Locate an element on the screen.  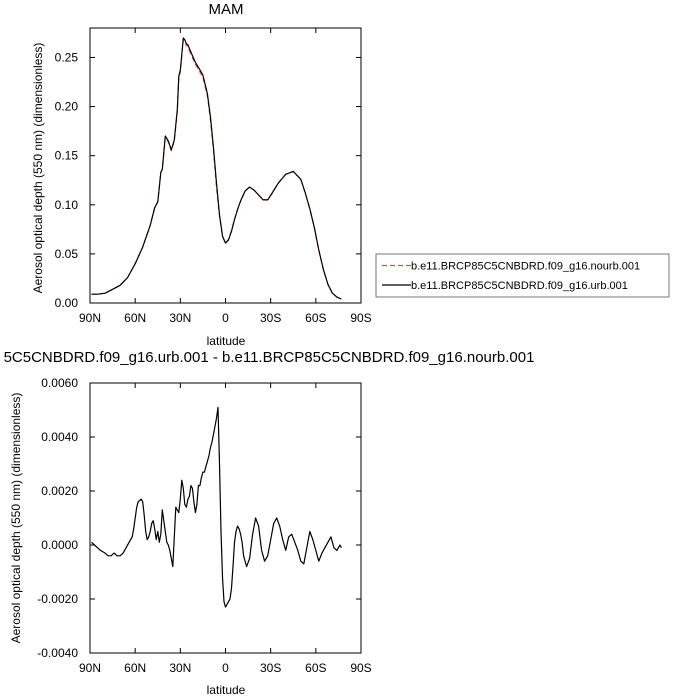
bottom-panel-x-axis-label: latitude is located at coordinates (226, 690).